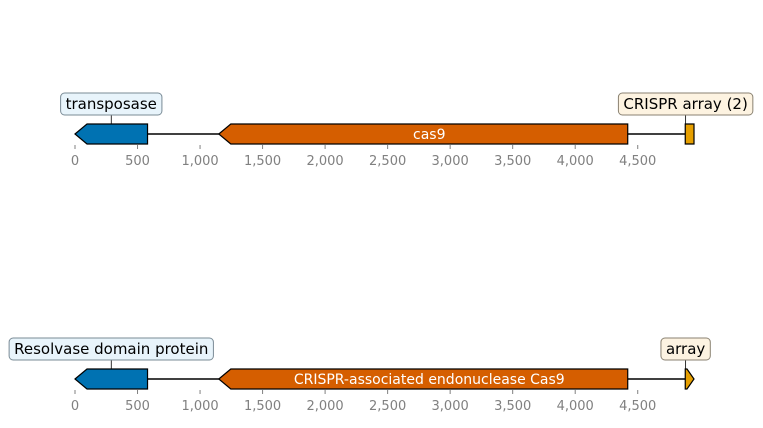 The height and width of the screenshot is (428, 763). I want to click on callout-label: transposase, so click(111, 104).